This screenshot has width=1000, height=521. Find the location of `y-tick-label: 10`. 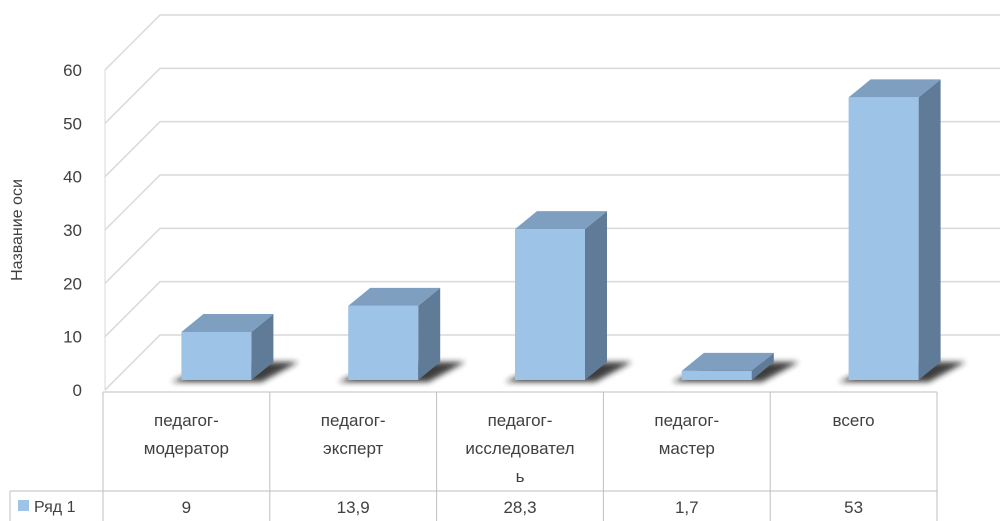

y-tick-label: 10 is located at coordinates (72, 337).